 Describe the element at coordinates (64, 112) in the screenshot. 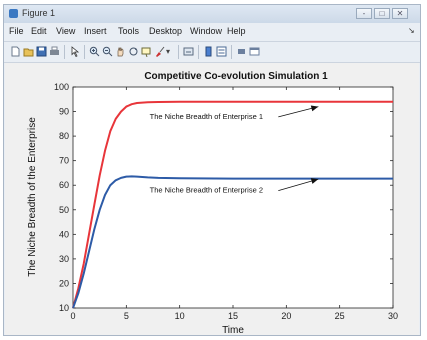

I see `y-tick-label: 90` at that location.